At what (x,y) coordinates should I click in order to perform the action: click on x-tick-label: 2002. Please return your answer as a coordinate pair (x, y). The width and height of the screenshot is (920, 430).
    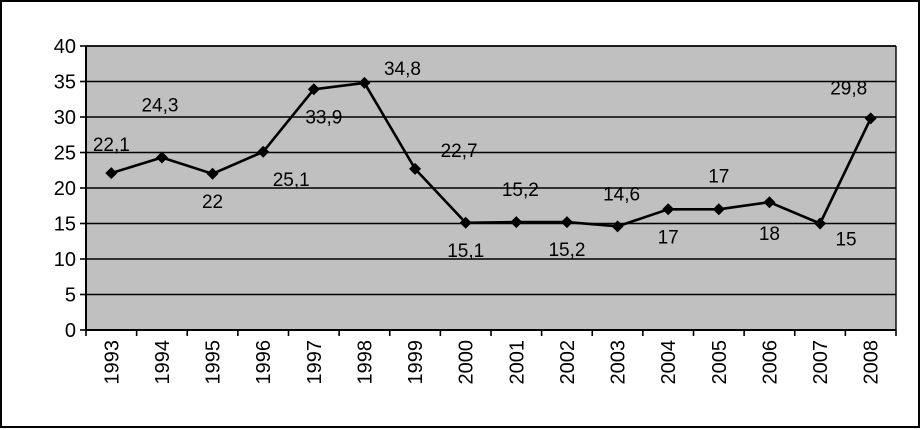
    Looking at the image, I should click on (568, 362).